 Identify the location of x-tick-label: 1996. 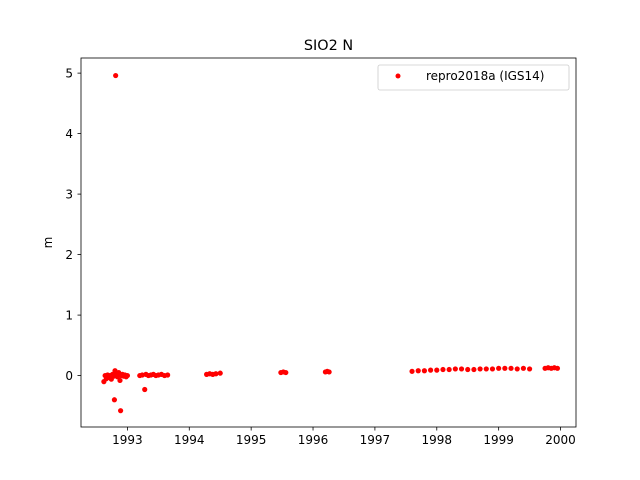
(313, 440).